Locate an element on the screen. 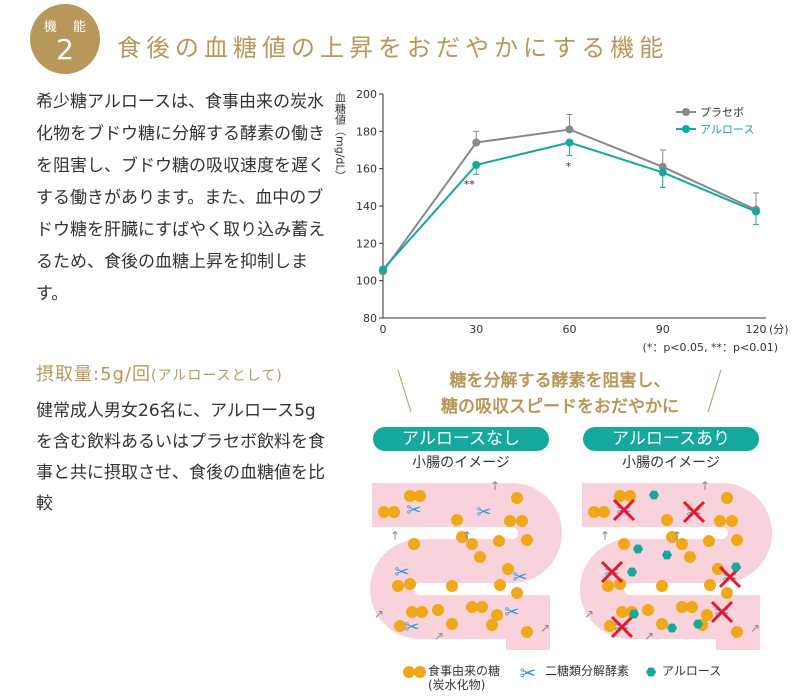  diagram-heading-line2: 糖の吸収スピードをおだやかに is located at coordinates (560, 407).